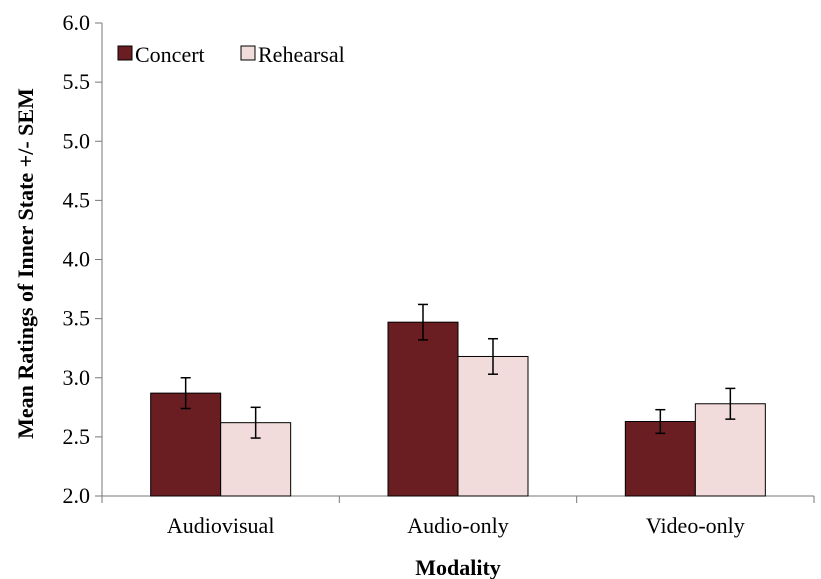 The image size is (821, 579). I want to click on y-tick-label: 2.5, so click(77, 436).